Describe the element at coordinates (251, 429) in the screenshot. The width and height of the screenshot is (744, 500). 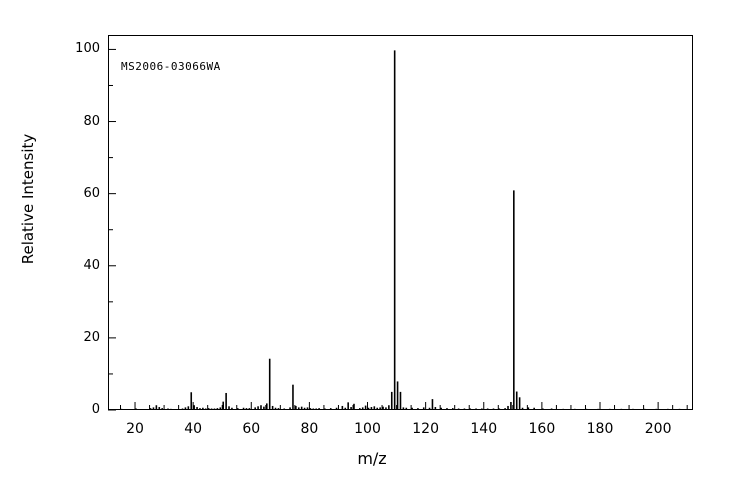
I see `x-tick-label: 60` at that location.